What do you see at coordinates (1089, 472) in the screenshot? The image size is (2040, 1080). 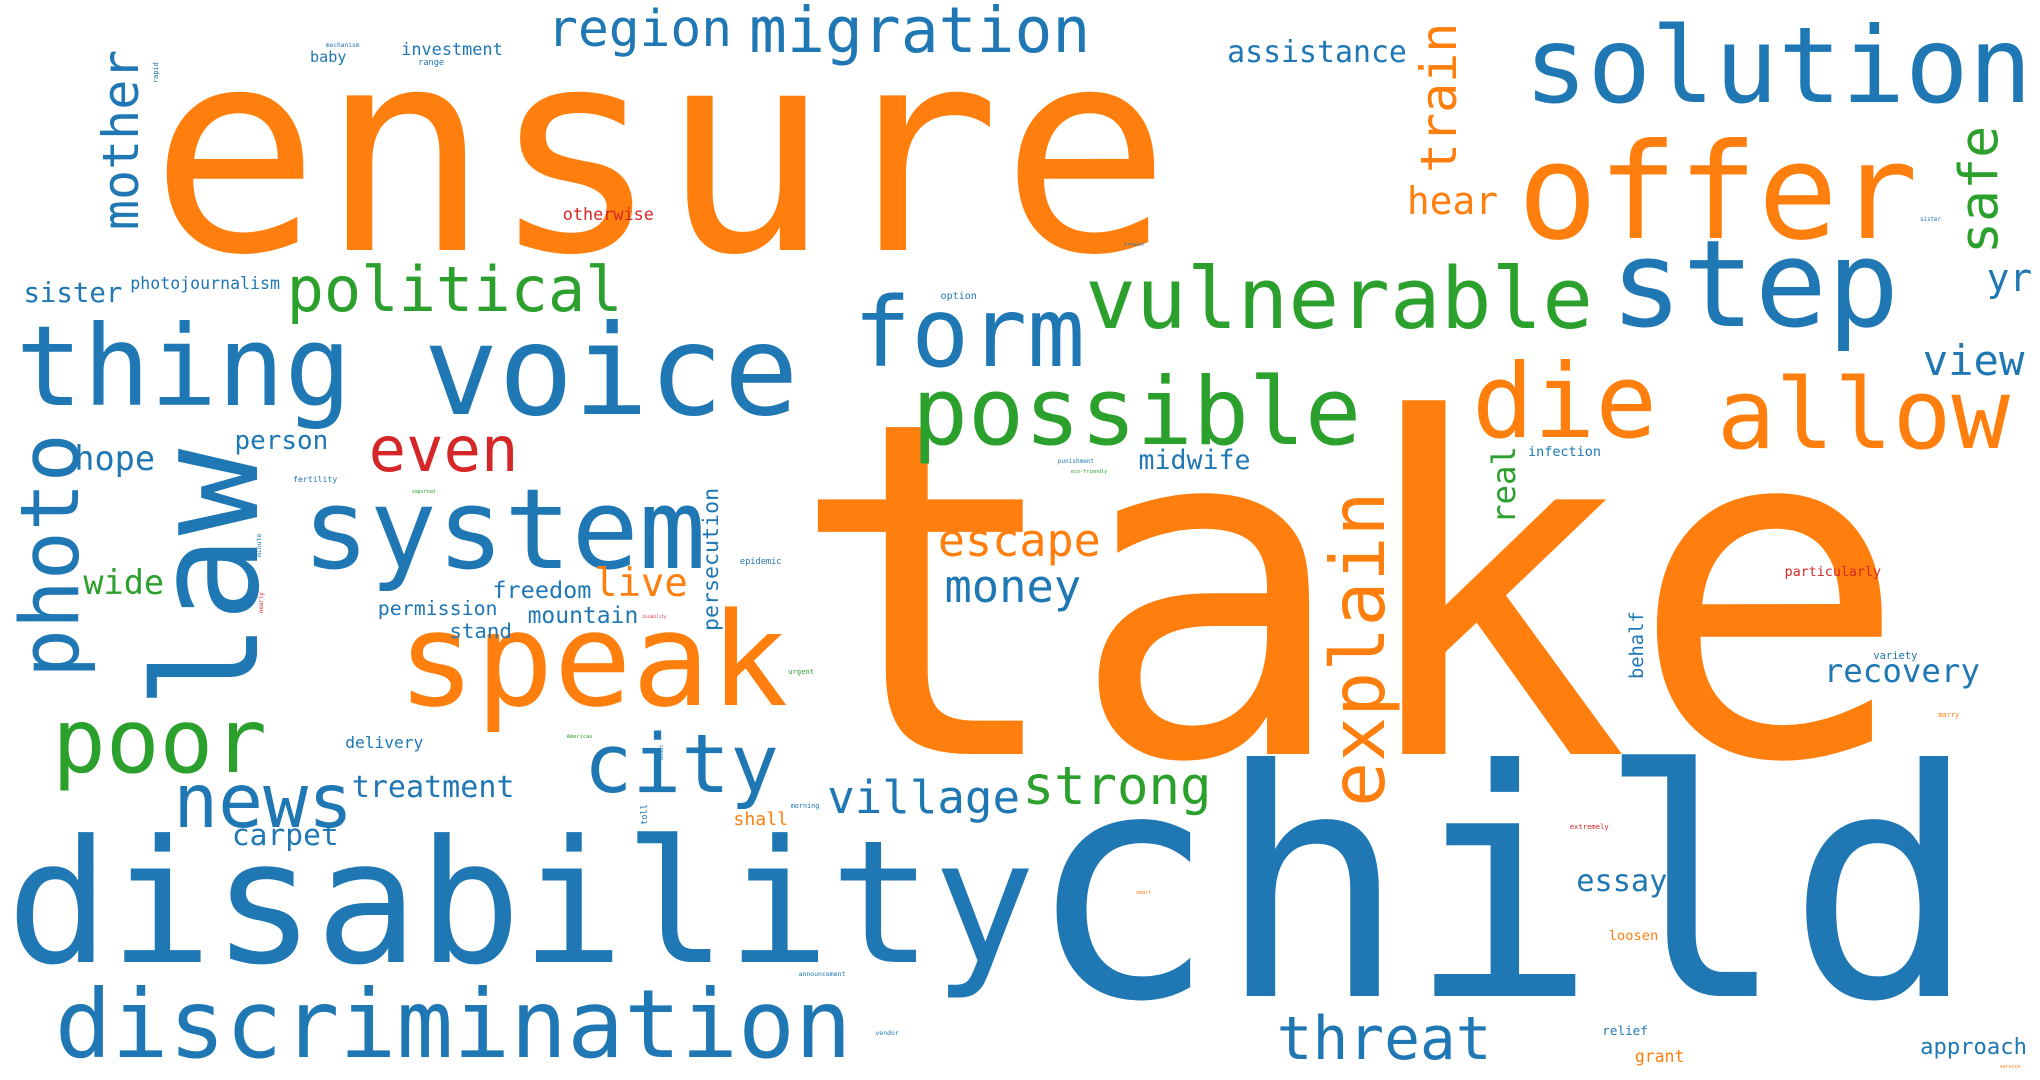 I see `word-eco-friendly: eco-friendly` at bounding box center [1089, 472].